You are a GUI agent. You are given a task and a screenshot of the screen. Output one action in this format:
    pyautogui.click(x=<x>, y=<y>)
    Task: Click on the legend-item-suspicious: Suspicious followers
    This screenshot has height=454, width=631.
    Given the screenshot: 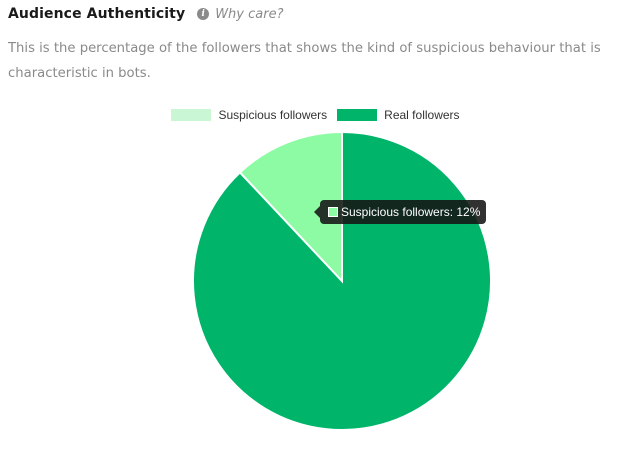 What is the action you would take?
    pyautogui.click(x=249, y=115)
    